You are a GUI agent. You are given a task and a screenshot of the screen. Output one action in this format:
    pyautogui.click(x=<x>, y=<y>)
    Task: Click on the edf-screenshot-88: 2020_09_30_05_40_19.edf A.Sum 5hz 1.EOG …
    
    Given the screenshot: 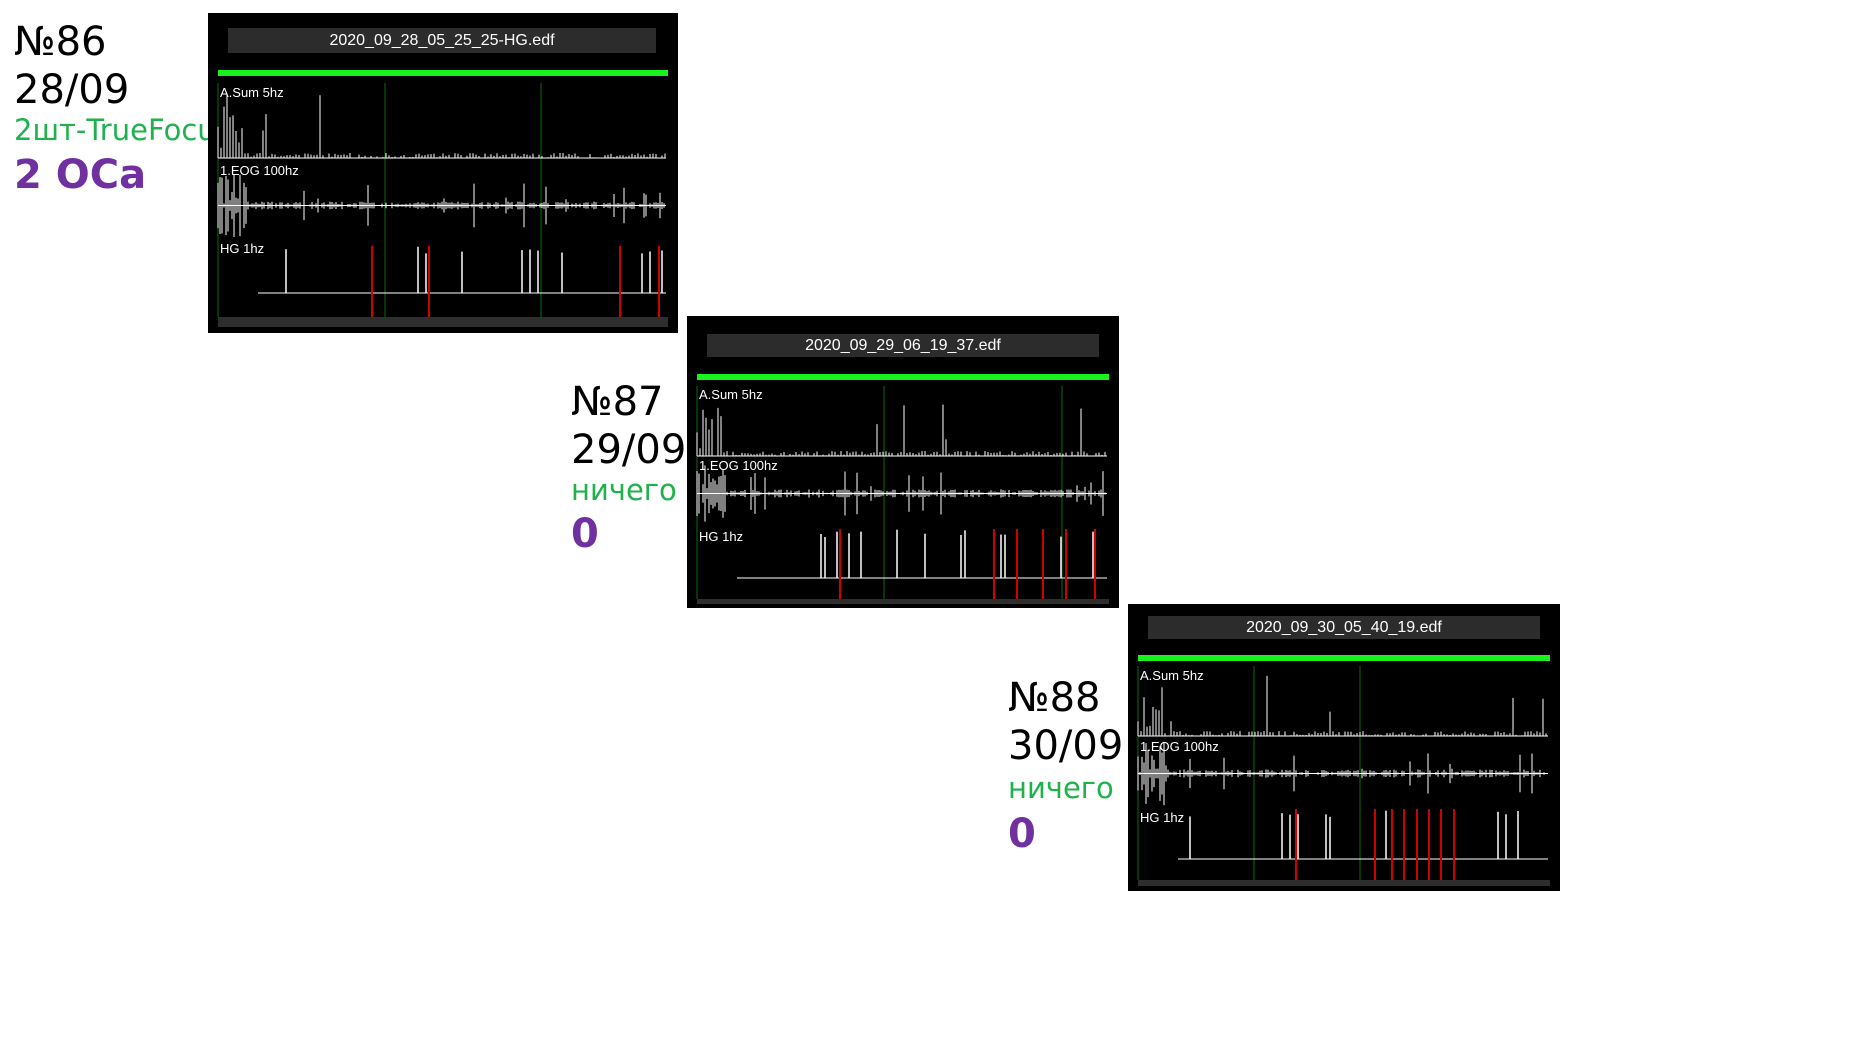 What is the action you would take?
    pyautogui.click(x=1344, y=747)
    